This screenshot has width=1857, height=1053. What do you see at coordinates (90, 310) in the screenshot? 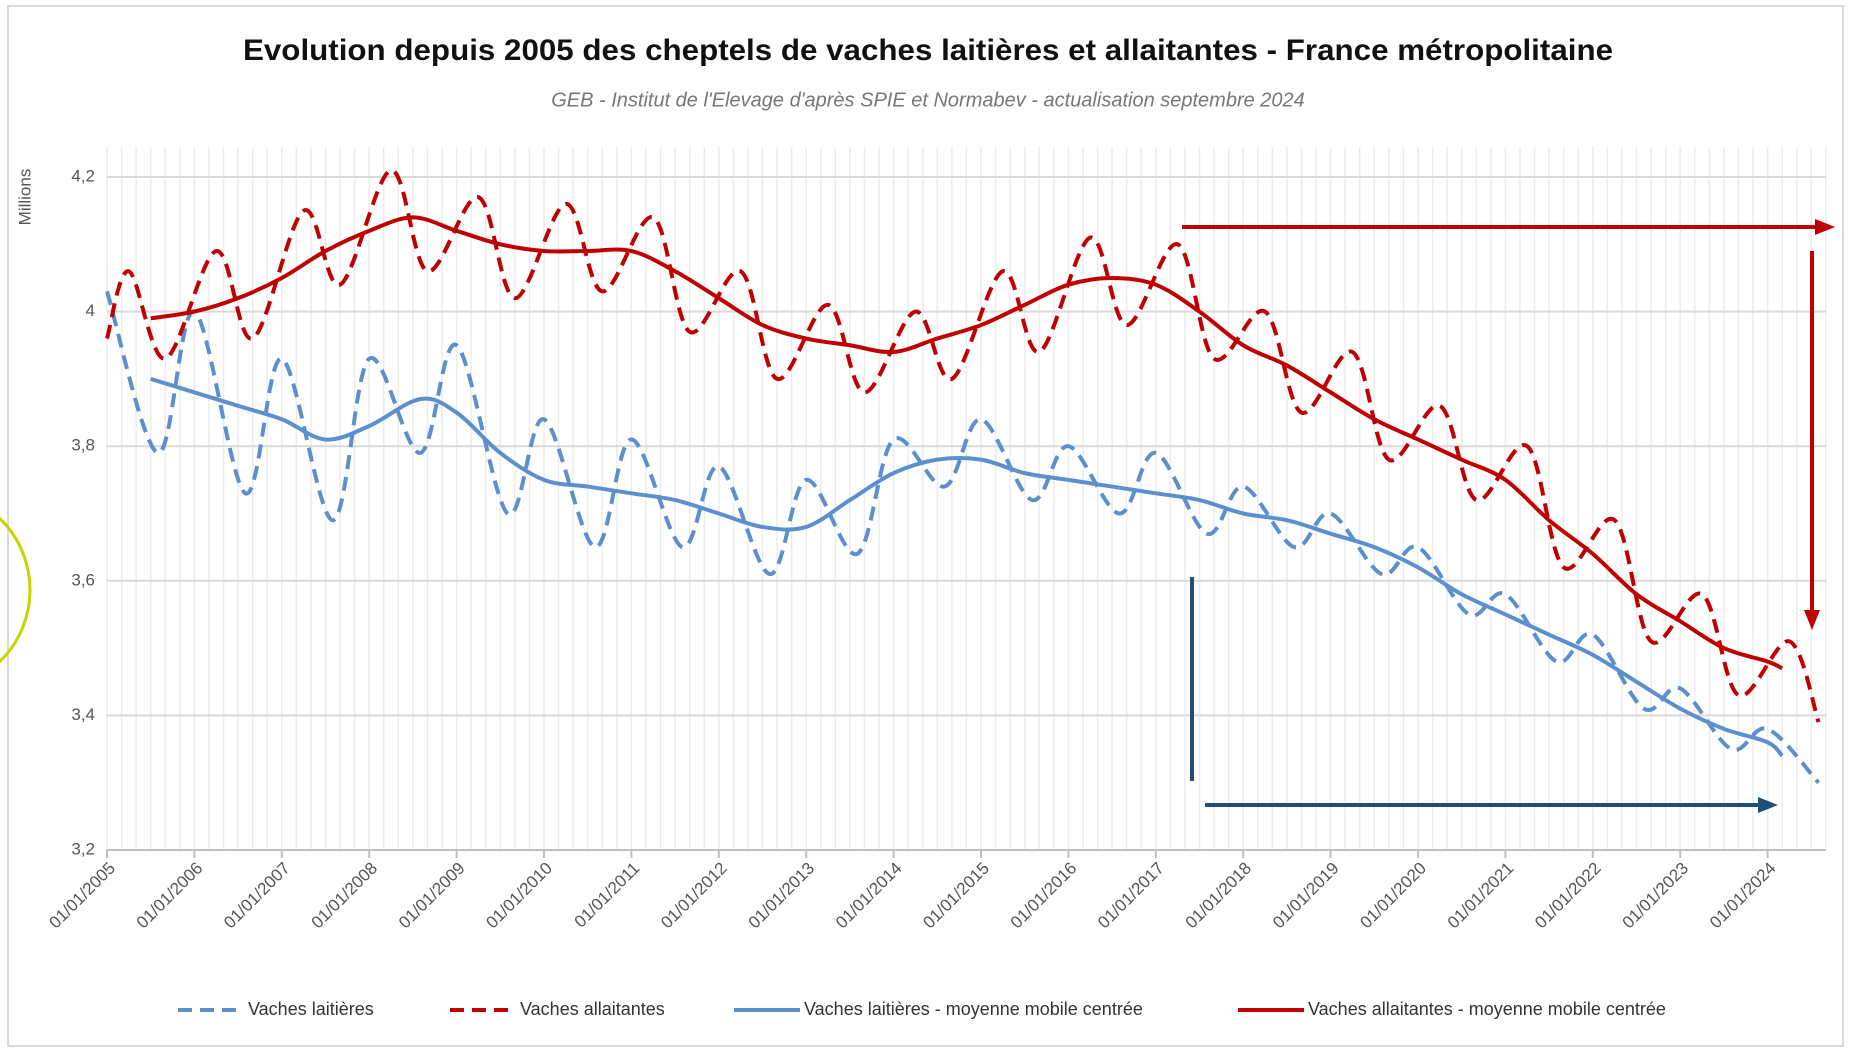
I see `y-tick-label: 4` at bounding box center [90, 310].